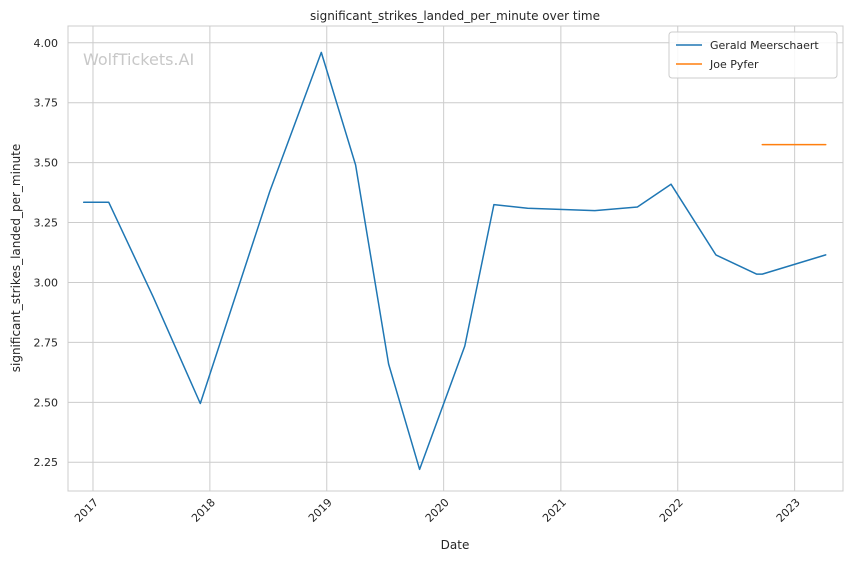 This screenshot has width=852, height=561. I want to click on x-tick-label-2019: 2019, so click(320, 510).